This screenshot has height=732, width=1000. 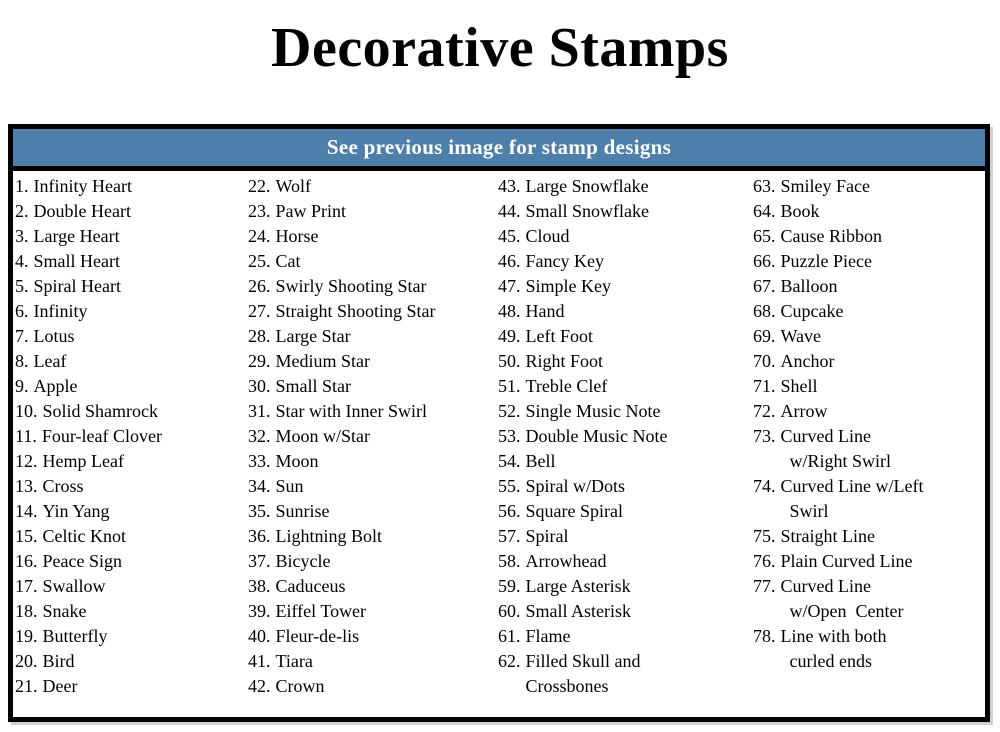 I want to click on list-item-label: Cat, so click(x=288, y=261).